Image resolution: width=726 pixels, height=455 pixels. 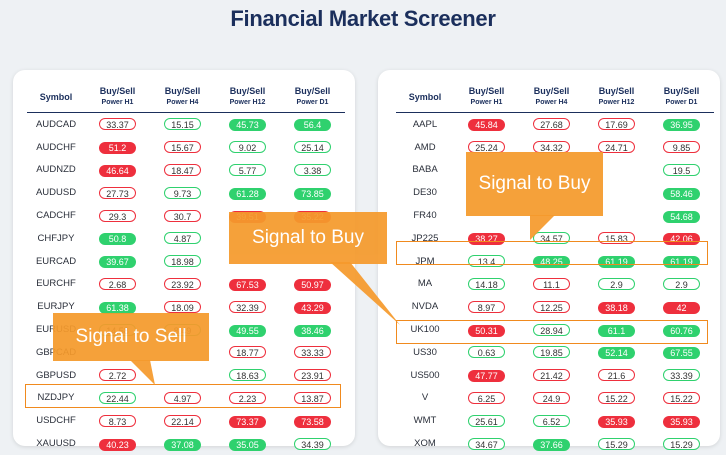 I want to click on power-value-badge: 27.73, so click(x=117, y=192).